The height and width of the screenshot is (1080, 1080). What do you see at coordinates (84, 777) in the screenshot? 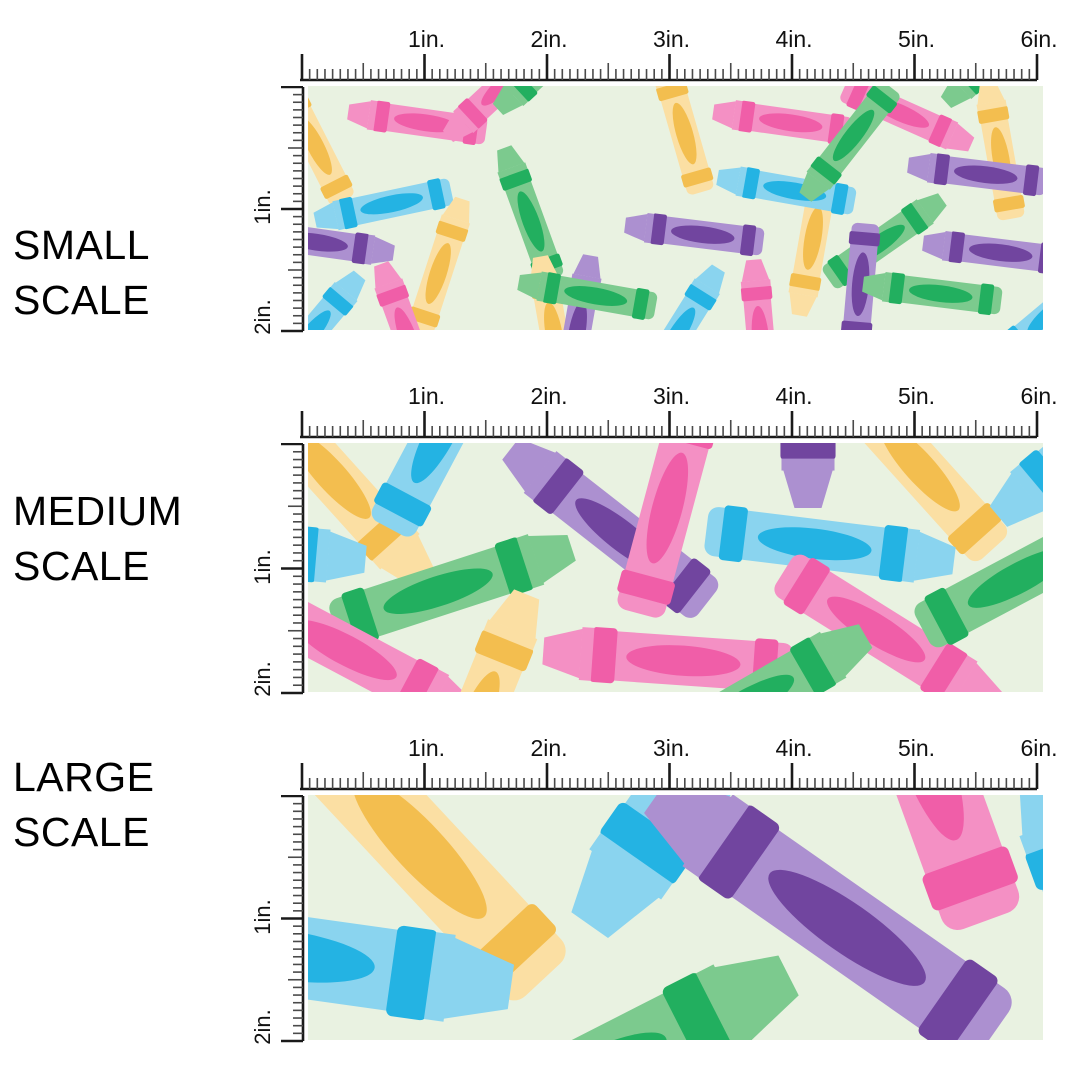
I see `panel-title-line1: LARGE` at bounding box center [84, 777].